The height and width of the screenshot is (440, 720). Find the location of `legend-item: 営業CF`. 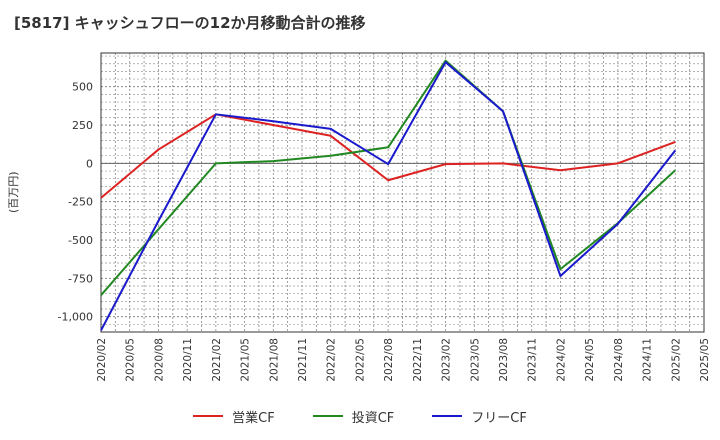

legend-item: 営業CF is located at coordinates (234, 416).